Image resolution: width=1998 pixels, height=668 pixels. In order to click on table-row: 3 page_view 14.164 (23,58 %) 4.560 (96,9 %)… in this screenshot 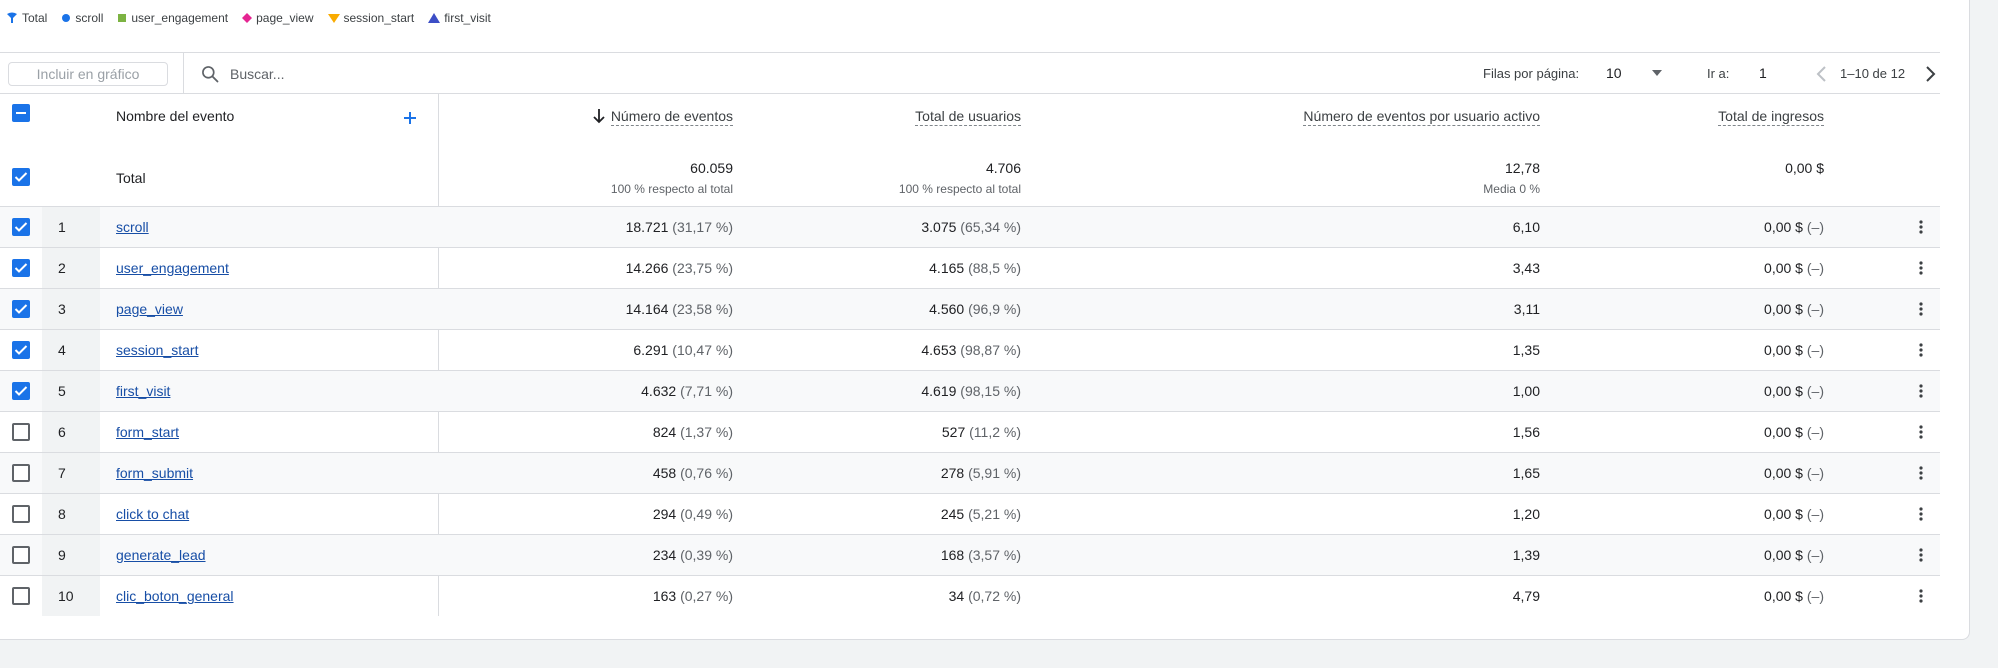, I will do `click(970, 308)`.